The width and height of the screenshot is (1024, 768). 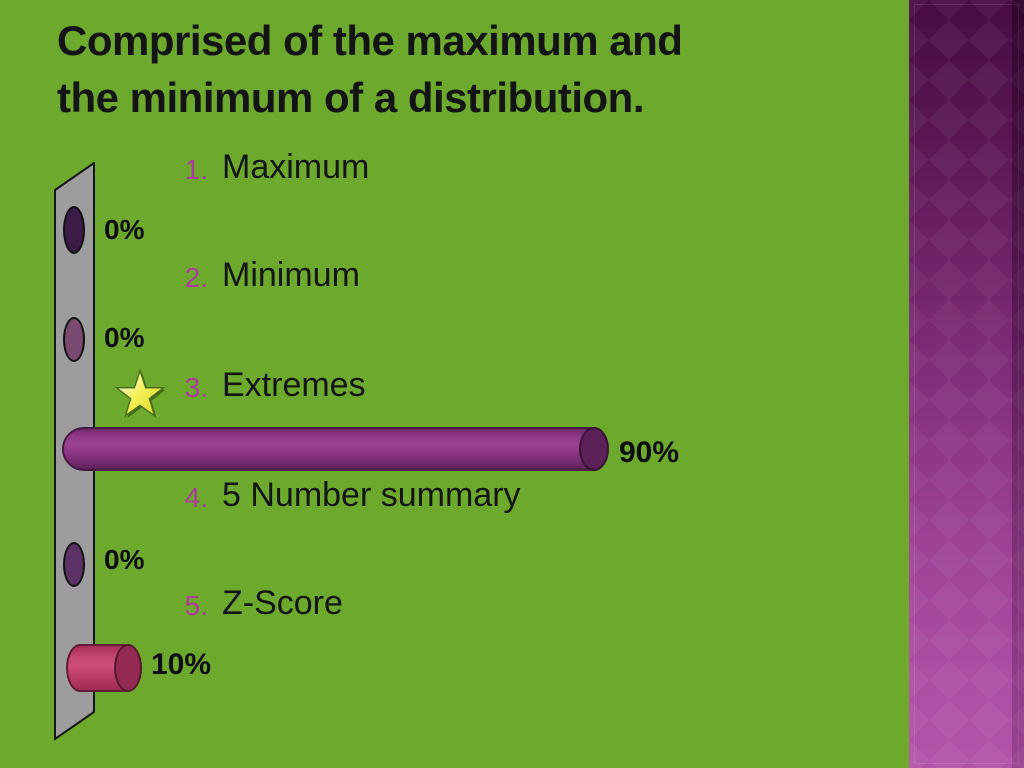 I want to click on title-line-1: Comprised of the maximum and, so click(x=370, y=40).